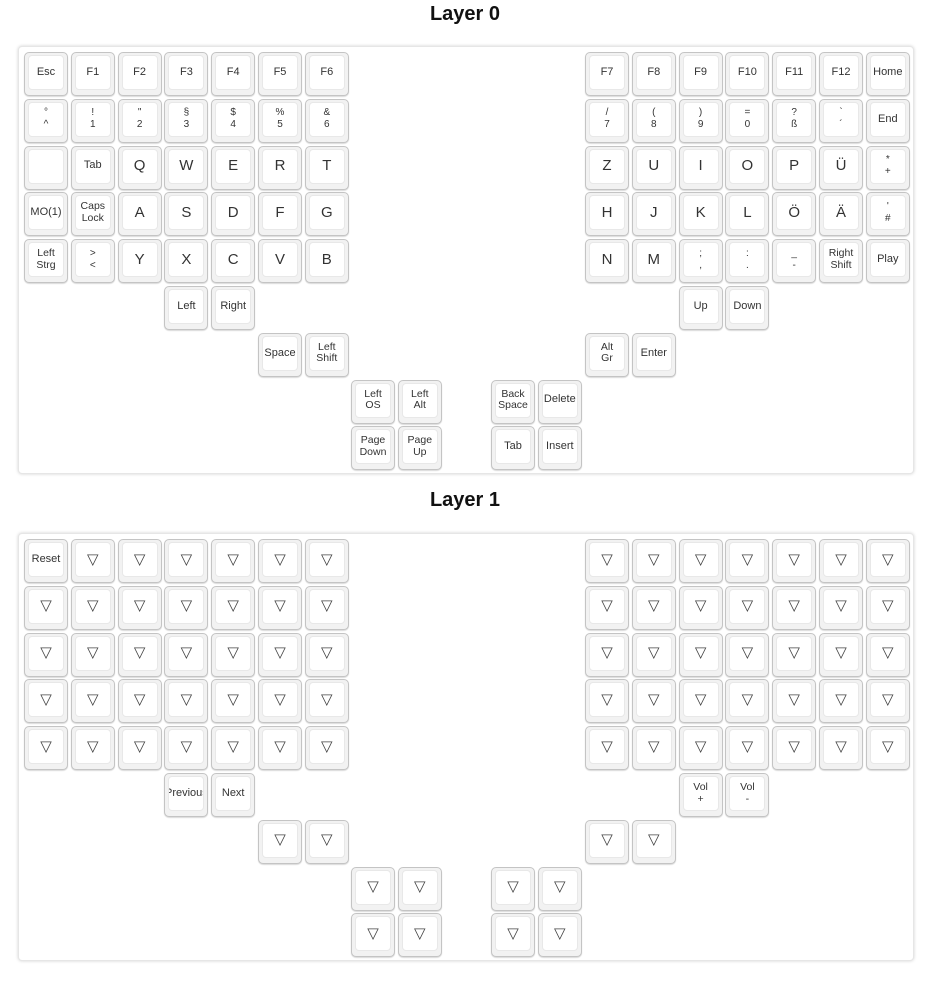  I want to click on keycap: MO(1), so click(46, 213).